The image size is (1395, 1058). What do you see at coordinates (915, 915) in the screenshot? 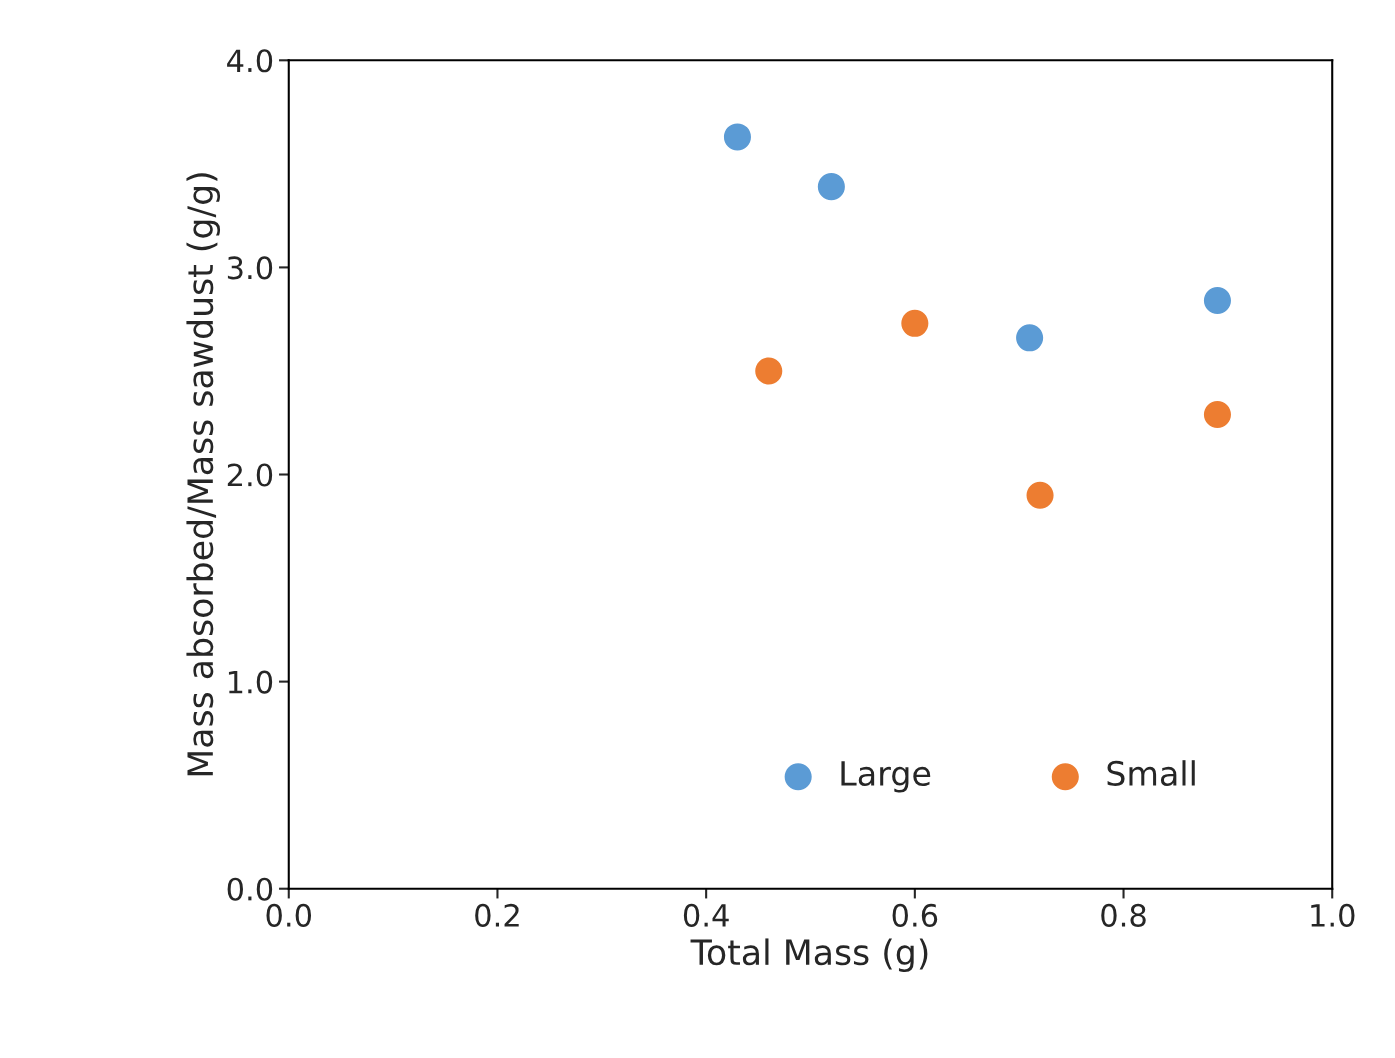
I see `x-tick-label: 0.6` at bounding box center [915, 915].